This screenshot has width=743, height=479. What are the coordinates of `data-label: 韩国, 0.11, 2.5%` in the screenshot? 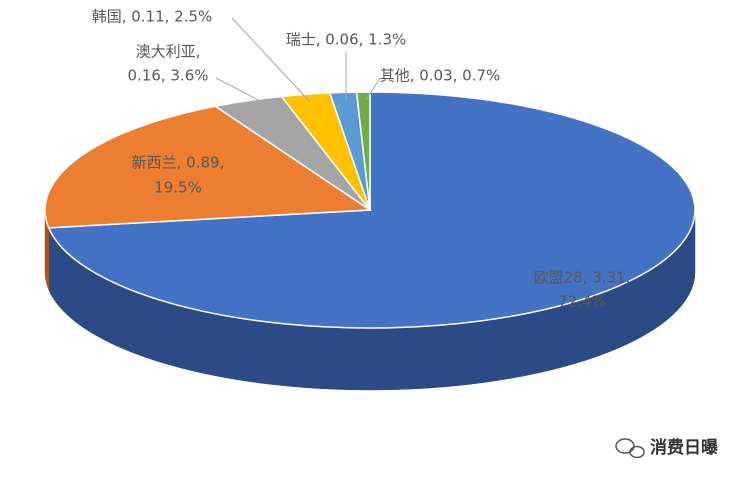 It's located at (152, 17).